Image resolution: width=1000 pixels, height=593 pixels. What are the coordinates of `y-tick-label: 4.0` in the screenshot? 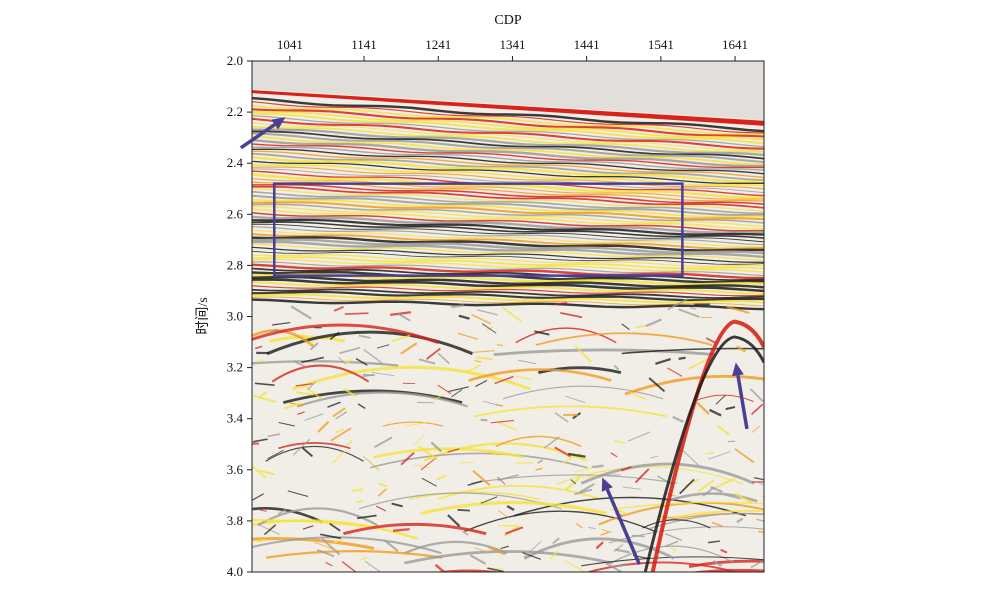 It's located at (235, 571).